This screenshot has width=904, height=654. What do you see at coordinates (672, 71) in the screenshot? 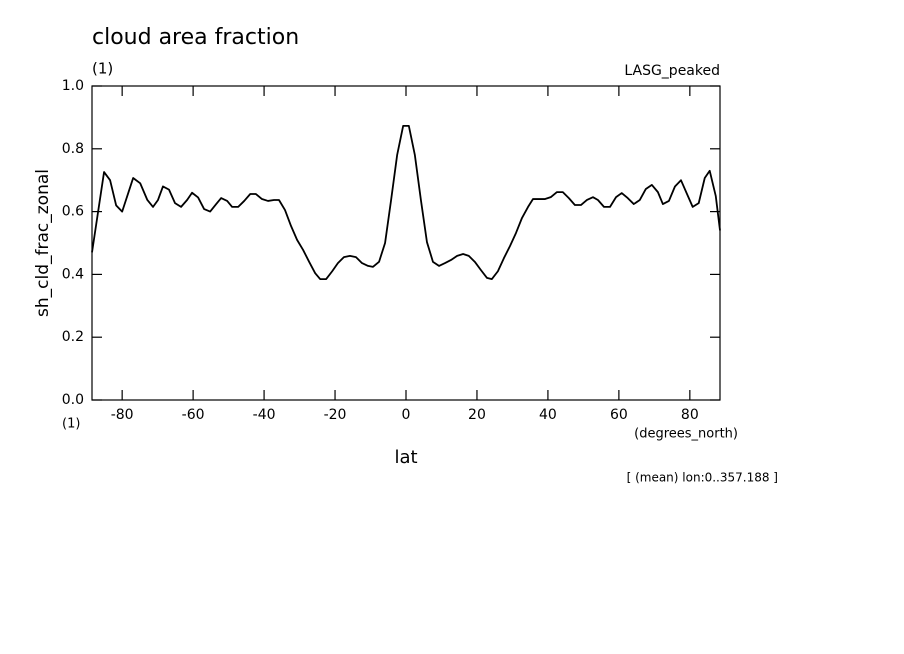
I see `subtitle: LASG_peaked` at bounding box center [672, 71].